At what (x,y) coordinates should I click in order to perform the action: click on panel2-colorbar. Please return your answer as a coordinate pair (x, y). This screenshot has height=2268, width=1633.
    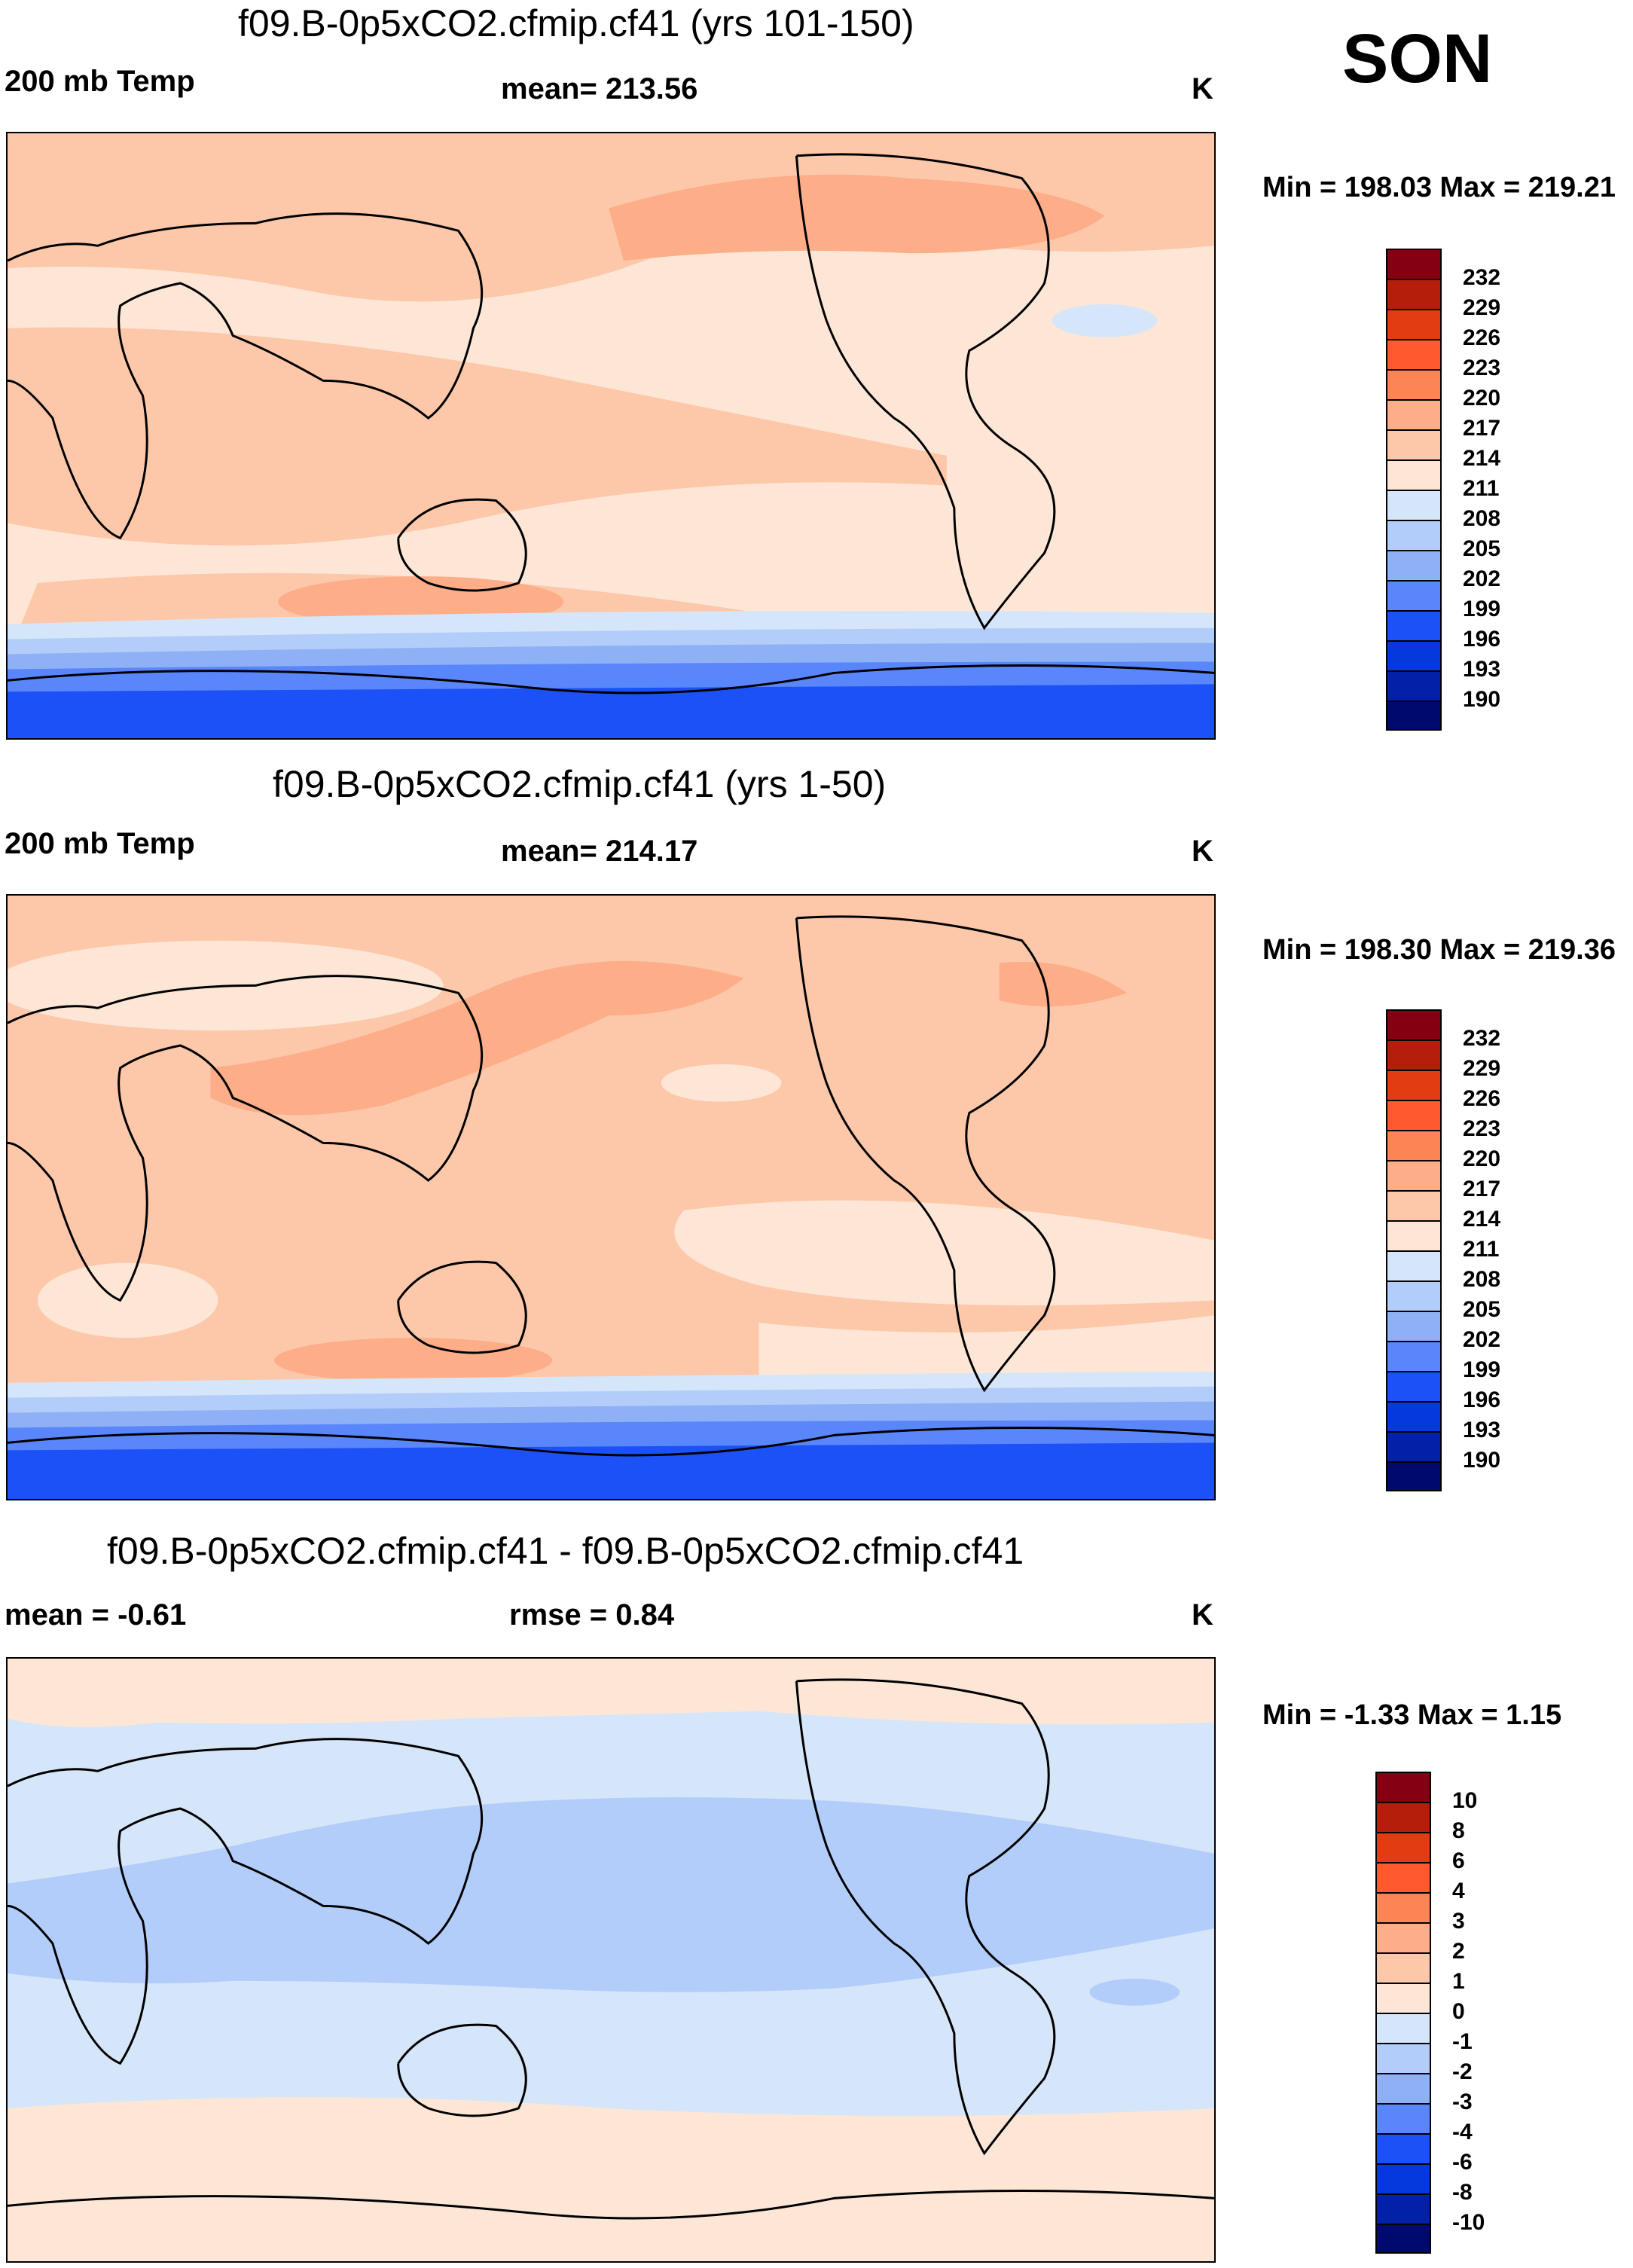
    Looking at the image, I should click on (1414, 1250).